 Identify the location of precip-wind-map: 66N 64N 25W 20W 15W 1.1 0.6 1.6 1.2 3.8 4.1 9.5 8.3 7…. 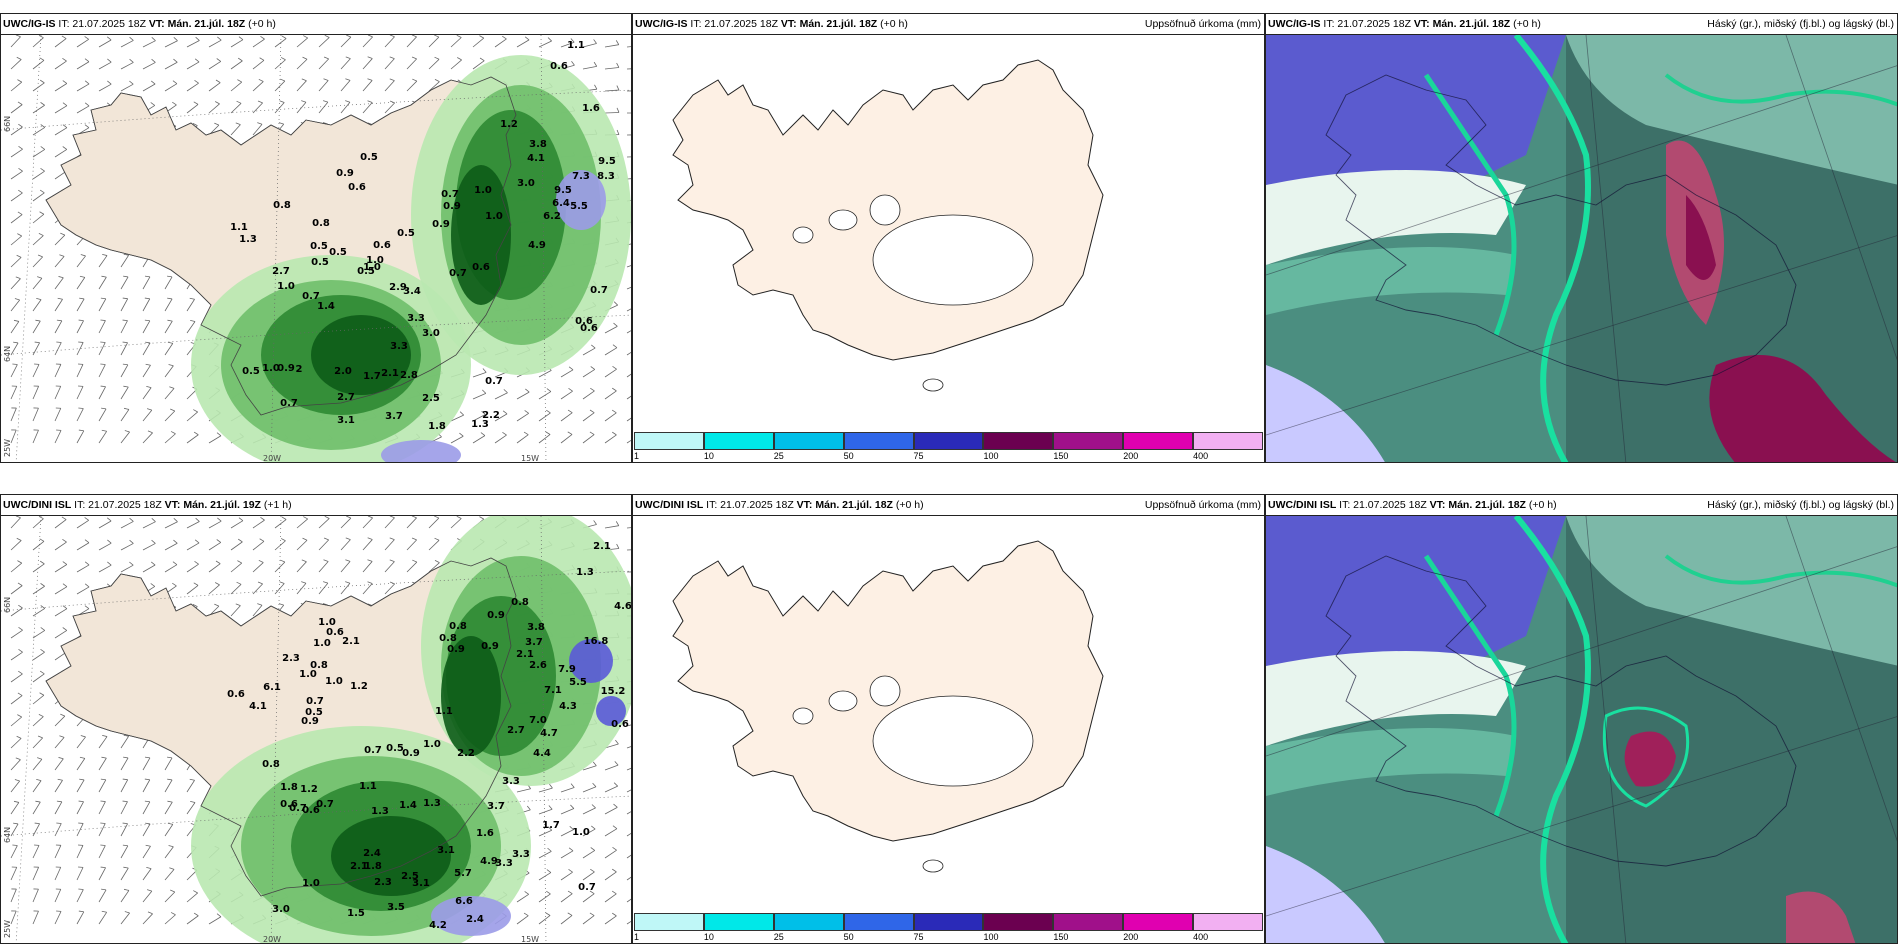
(316, 248).